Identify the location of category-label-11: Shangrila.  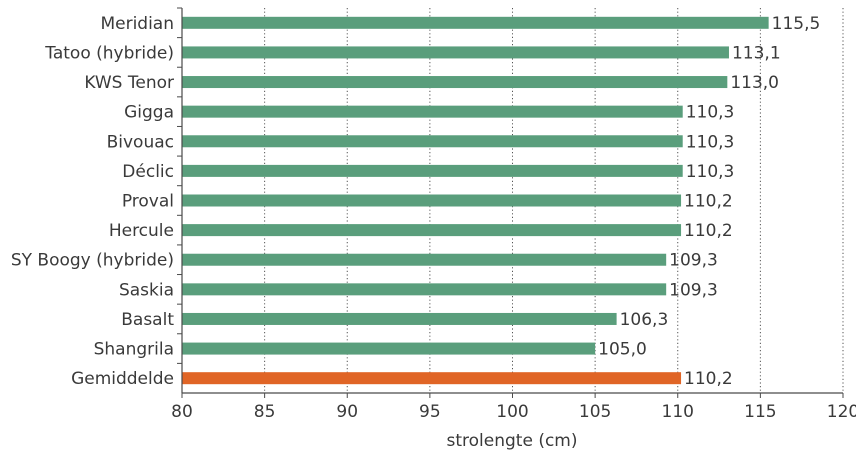
(134, 350).